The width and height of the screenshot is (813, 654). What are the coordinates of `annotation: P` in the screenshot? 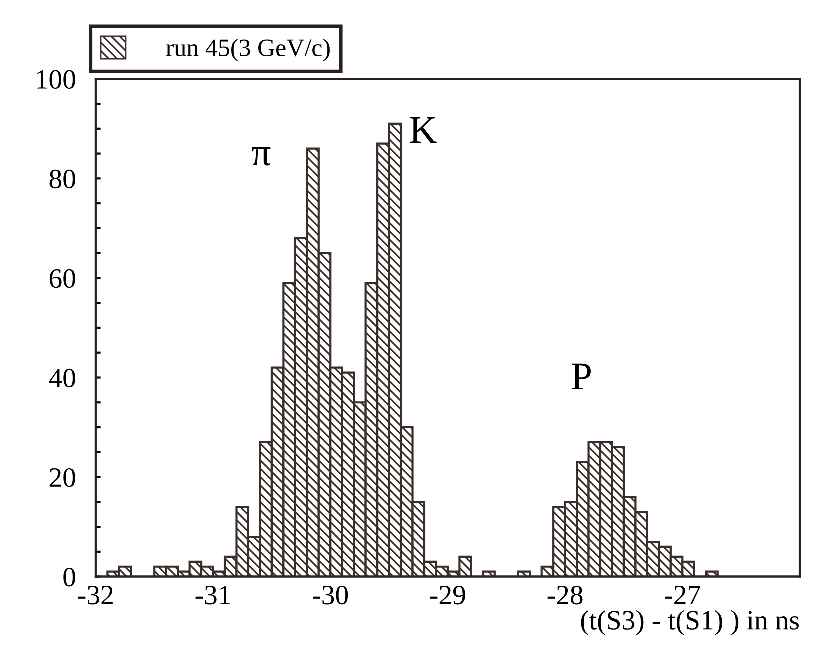 It's located at (581, 377).